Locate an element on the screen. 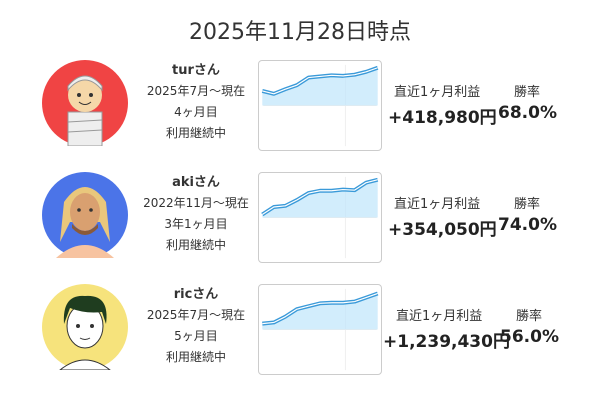  user-months: 3年1ヶ月目 is located at coordinates (196, 224).